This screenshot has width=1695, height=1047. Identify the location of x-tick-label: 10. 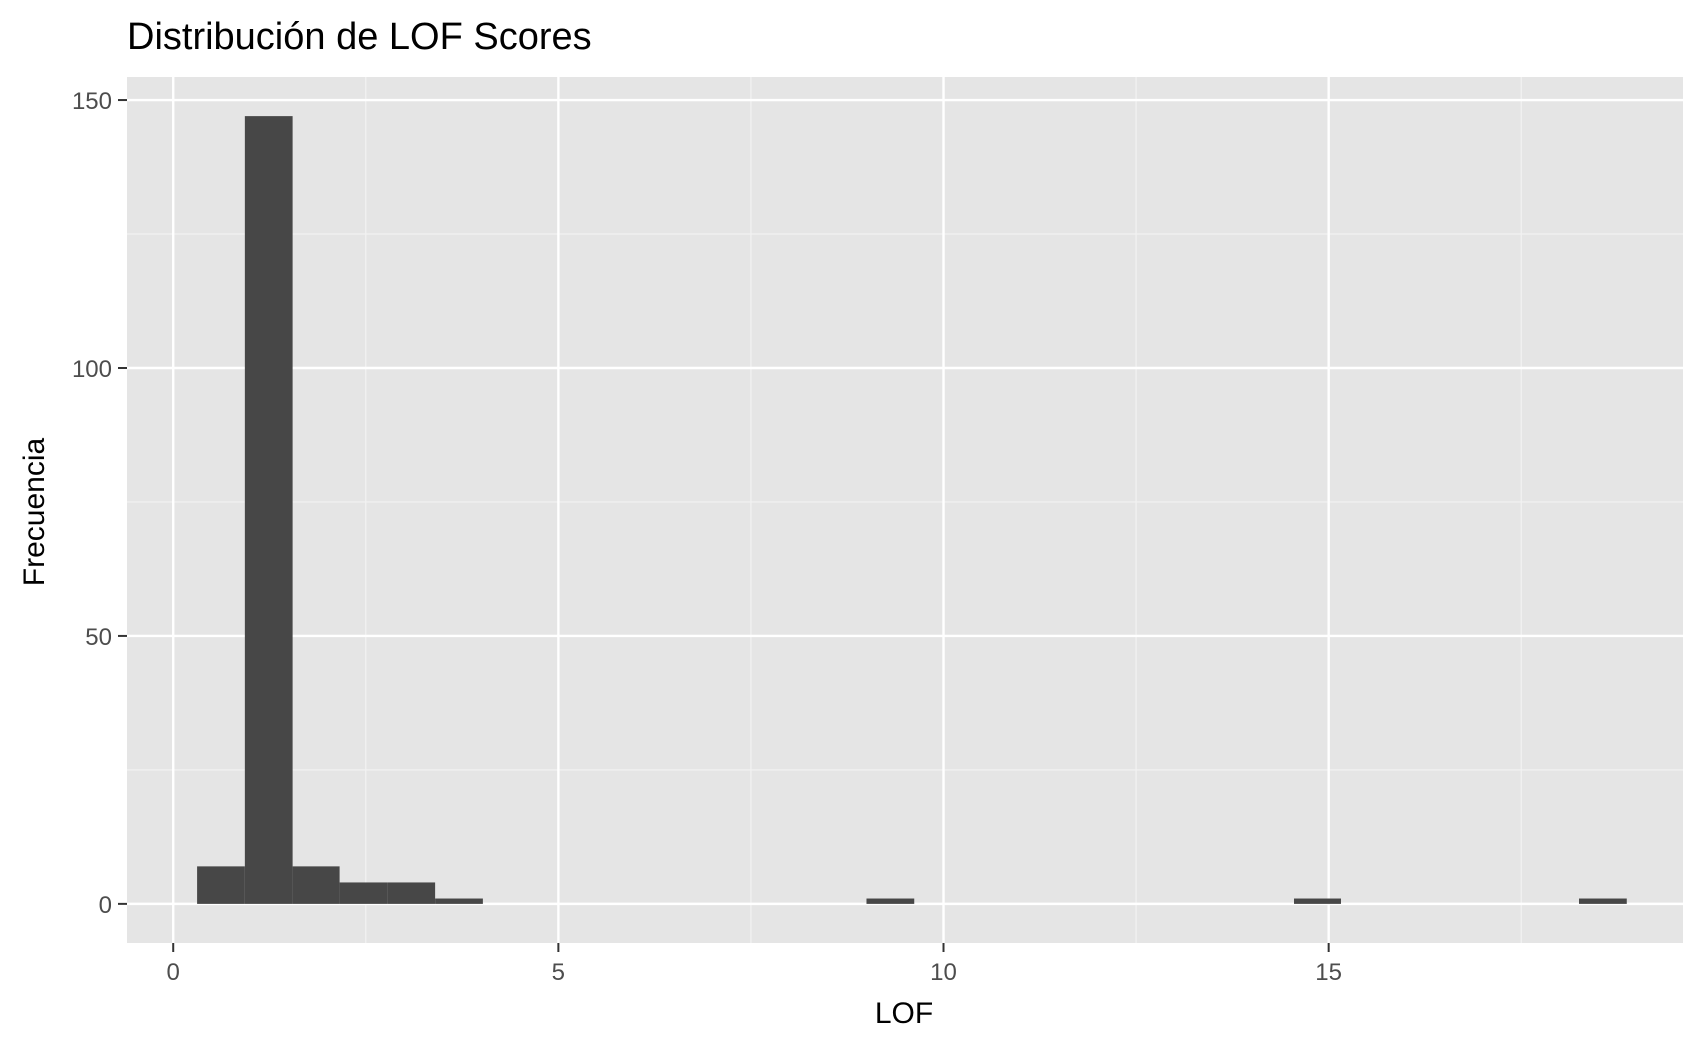
(943, 972).